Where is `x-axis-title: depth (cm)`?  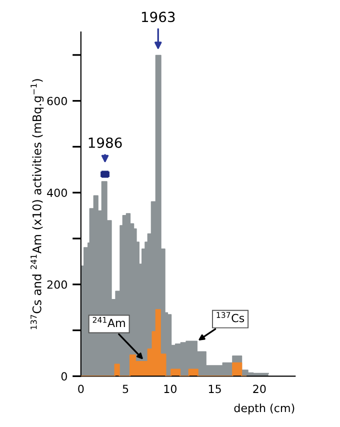 x-axis-title: depth (cm) is located at coordinates (264, 409).